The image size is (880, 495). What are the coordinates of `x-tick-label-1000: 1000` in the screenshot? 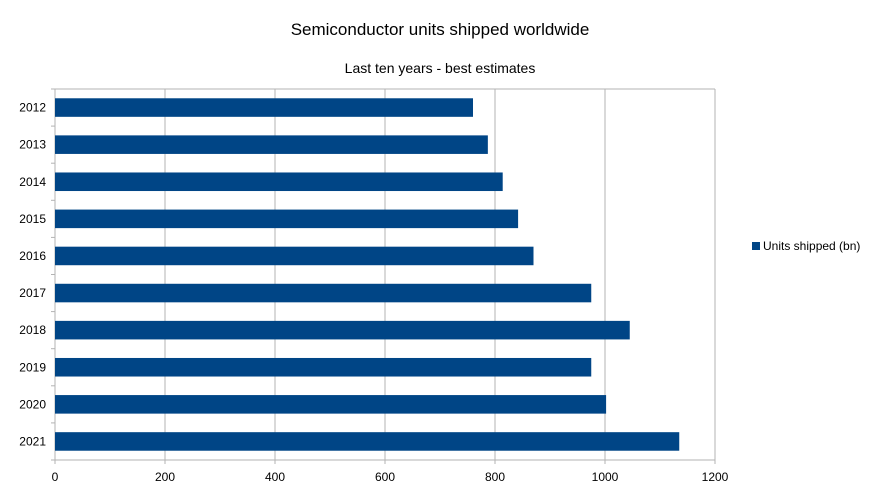 It's located at (605, 477).